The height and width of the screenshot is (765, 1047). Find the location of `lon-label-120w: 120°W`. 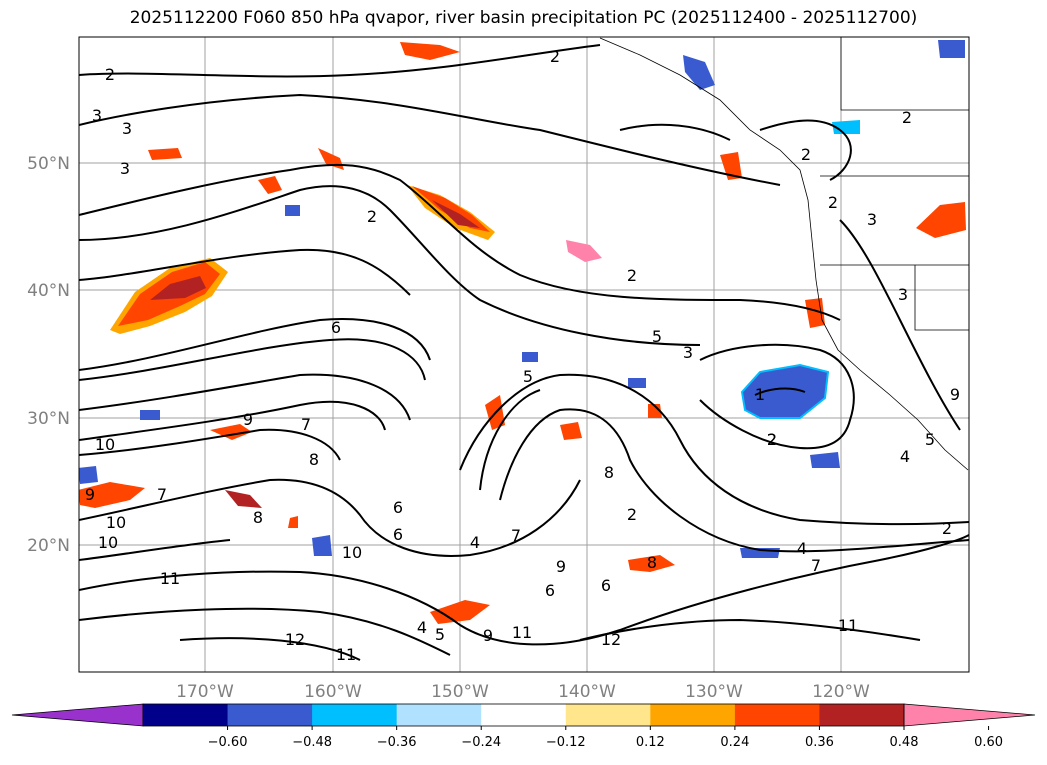

lon-label-120w: 120°W is located at coordinates (841, 692).